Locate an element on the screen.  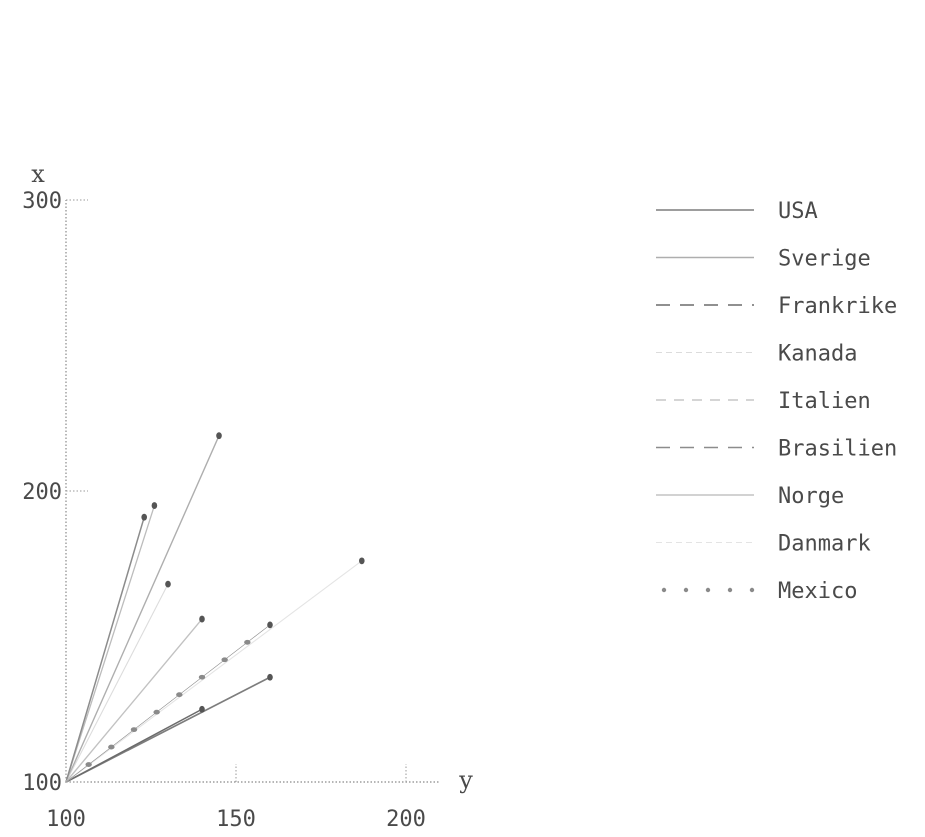
legend-label-brasilien: Brasilien is located at coordinates (837, 449).